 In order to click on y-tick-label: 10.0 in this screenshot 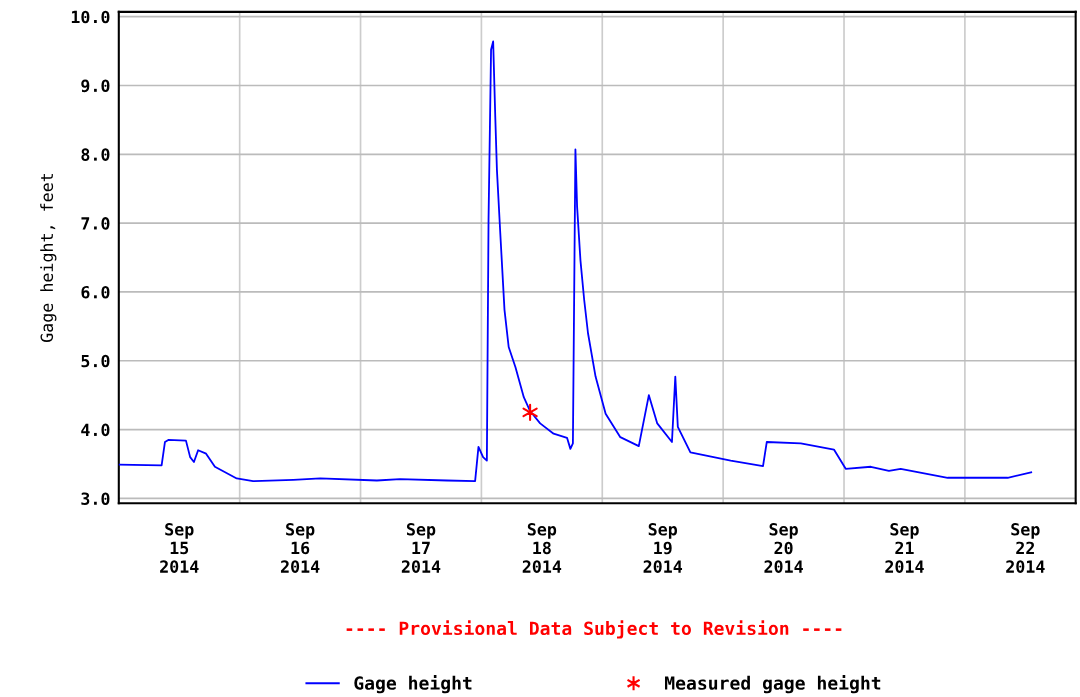, I will do `click(90, 17)`.